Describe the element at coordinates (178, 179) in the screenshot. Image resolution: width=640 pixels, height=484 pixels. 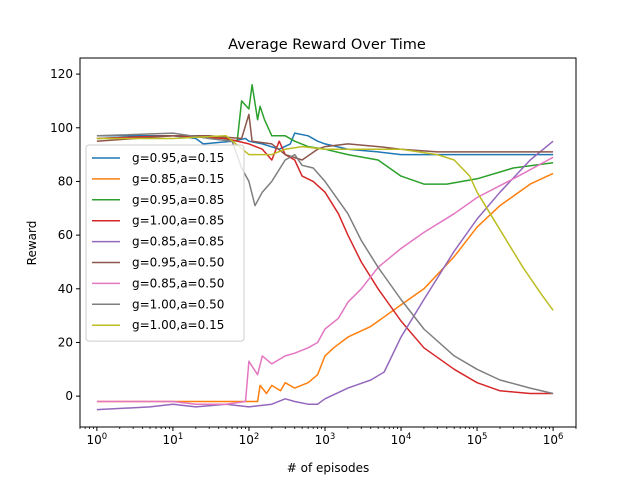
I see `legend-label-1: g=0.85,a=0.15` at that location.